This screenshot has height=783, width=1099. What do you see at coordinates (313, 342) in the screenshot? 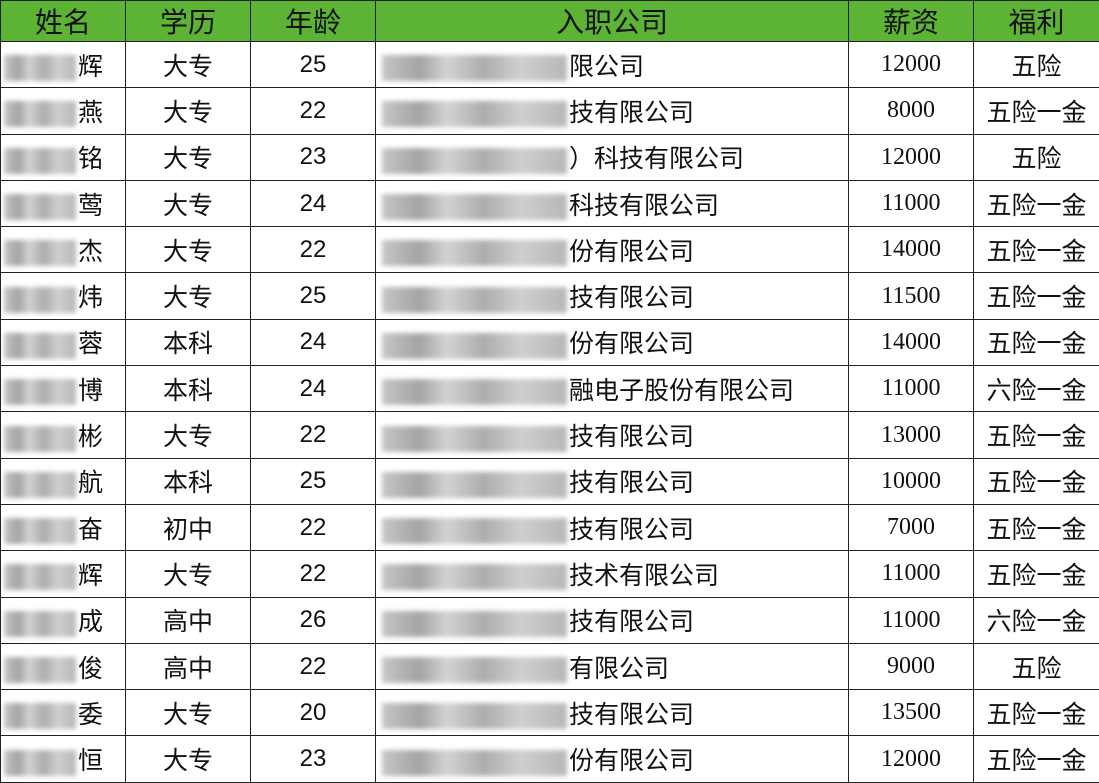
I see `cell-age: 24` at bounding box center [313, 342].